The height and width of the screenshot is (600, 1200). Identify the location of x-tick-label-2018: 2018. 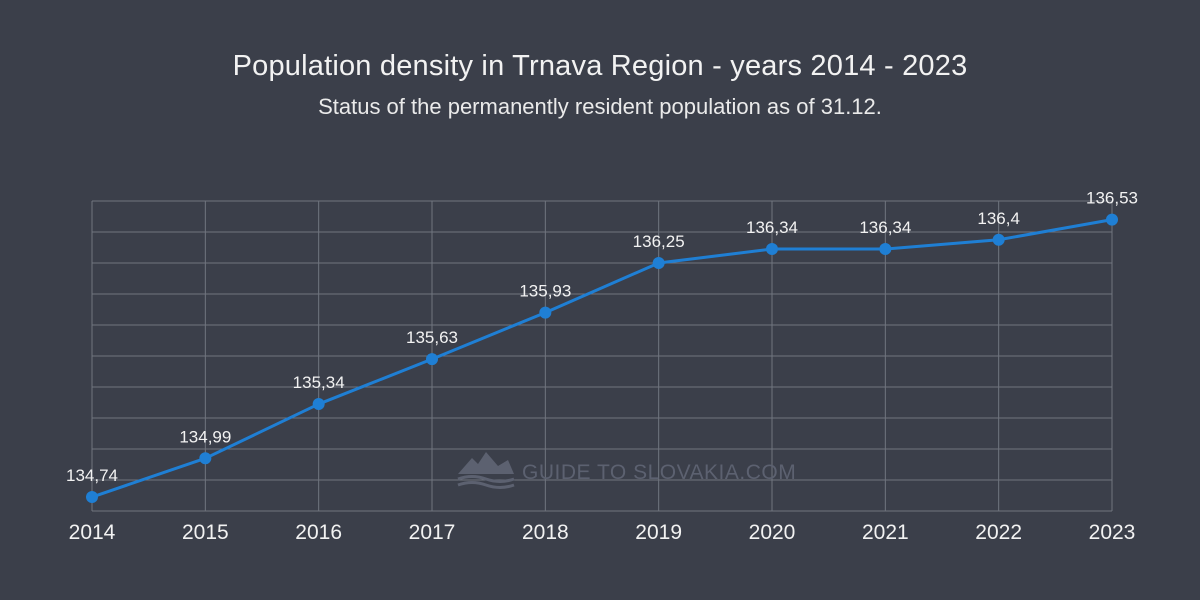
(545, 532).